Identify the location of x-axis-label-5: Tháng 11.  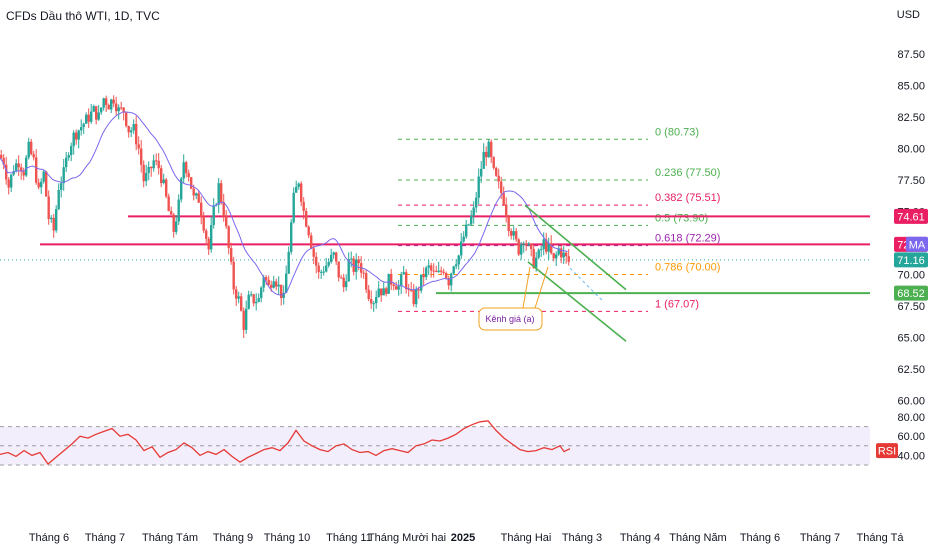
(349, 538).